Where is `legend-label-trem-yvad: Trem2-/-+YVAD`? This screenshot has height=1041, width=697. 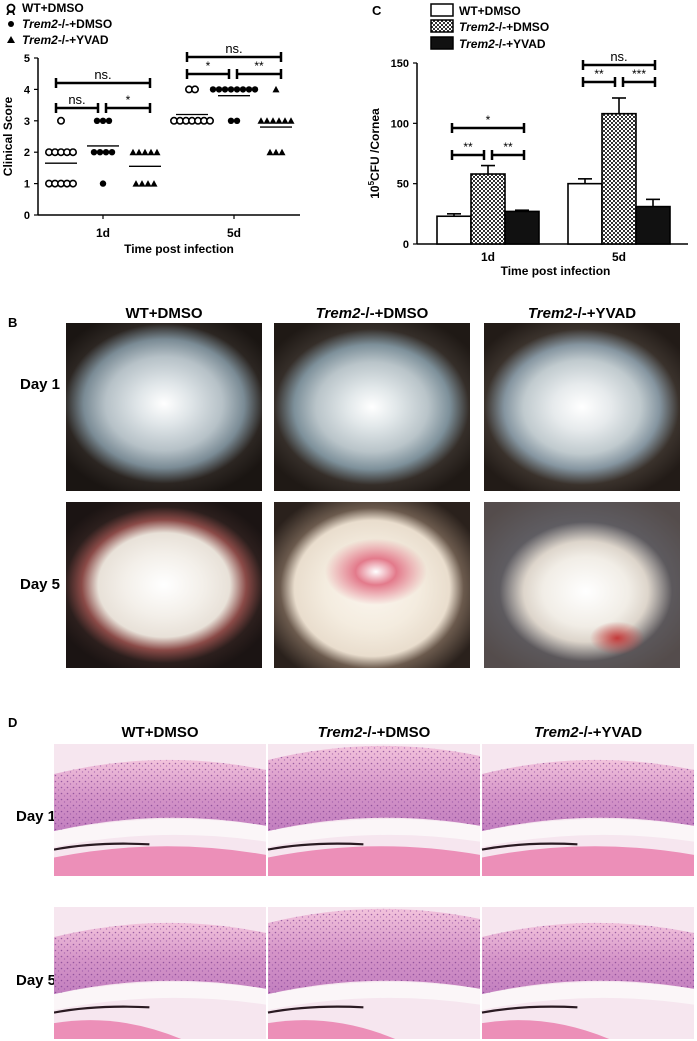 legend-label-trem-yvad: Trem2-/-+YVAD is located at coordinates (65, 40).